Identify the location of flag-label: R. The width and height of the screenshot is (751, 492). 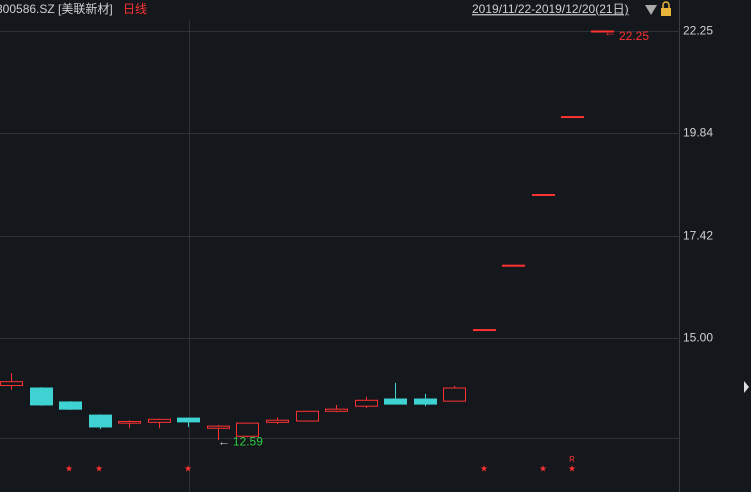
(572, 459).